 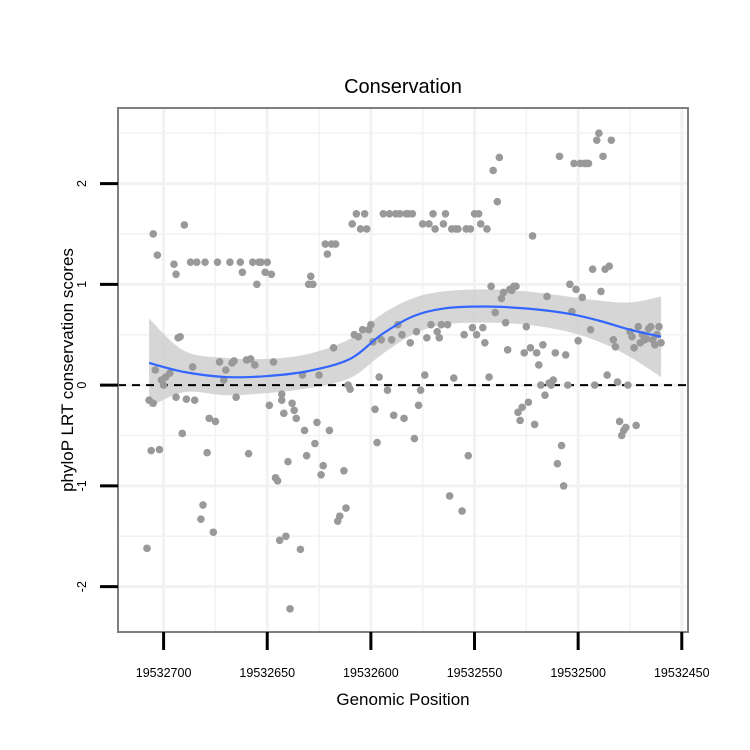 I want to click on x-tick-label: 19532650, so click(x=267, y=673).